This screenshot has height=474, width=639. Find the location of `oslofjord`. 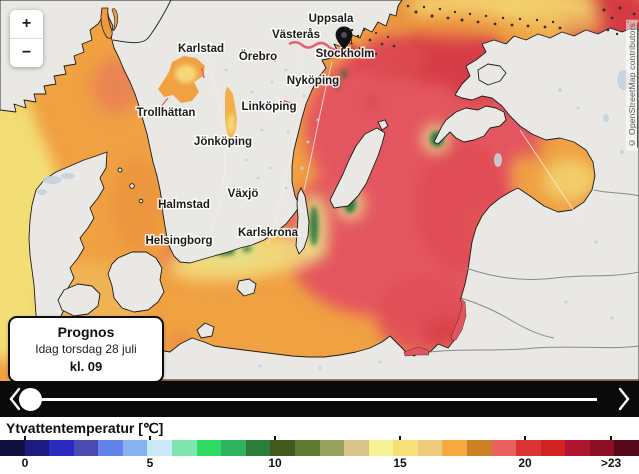

oslofjord is located at coordinates (109, 23).